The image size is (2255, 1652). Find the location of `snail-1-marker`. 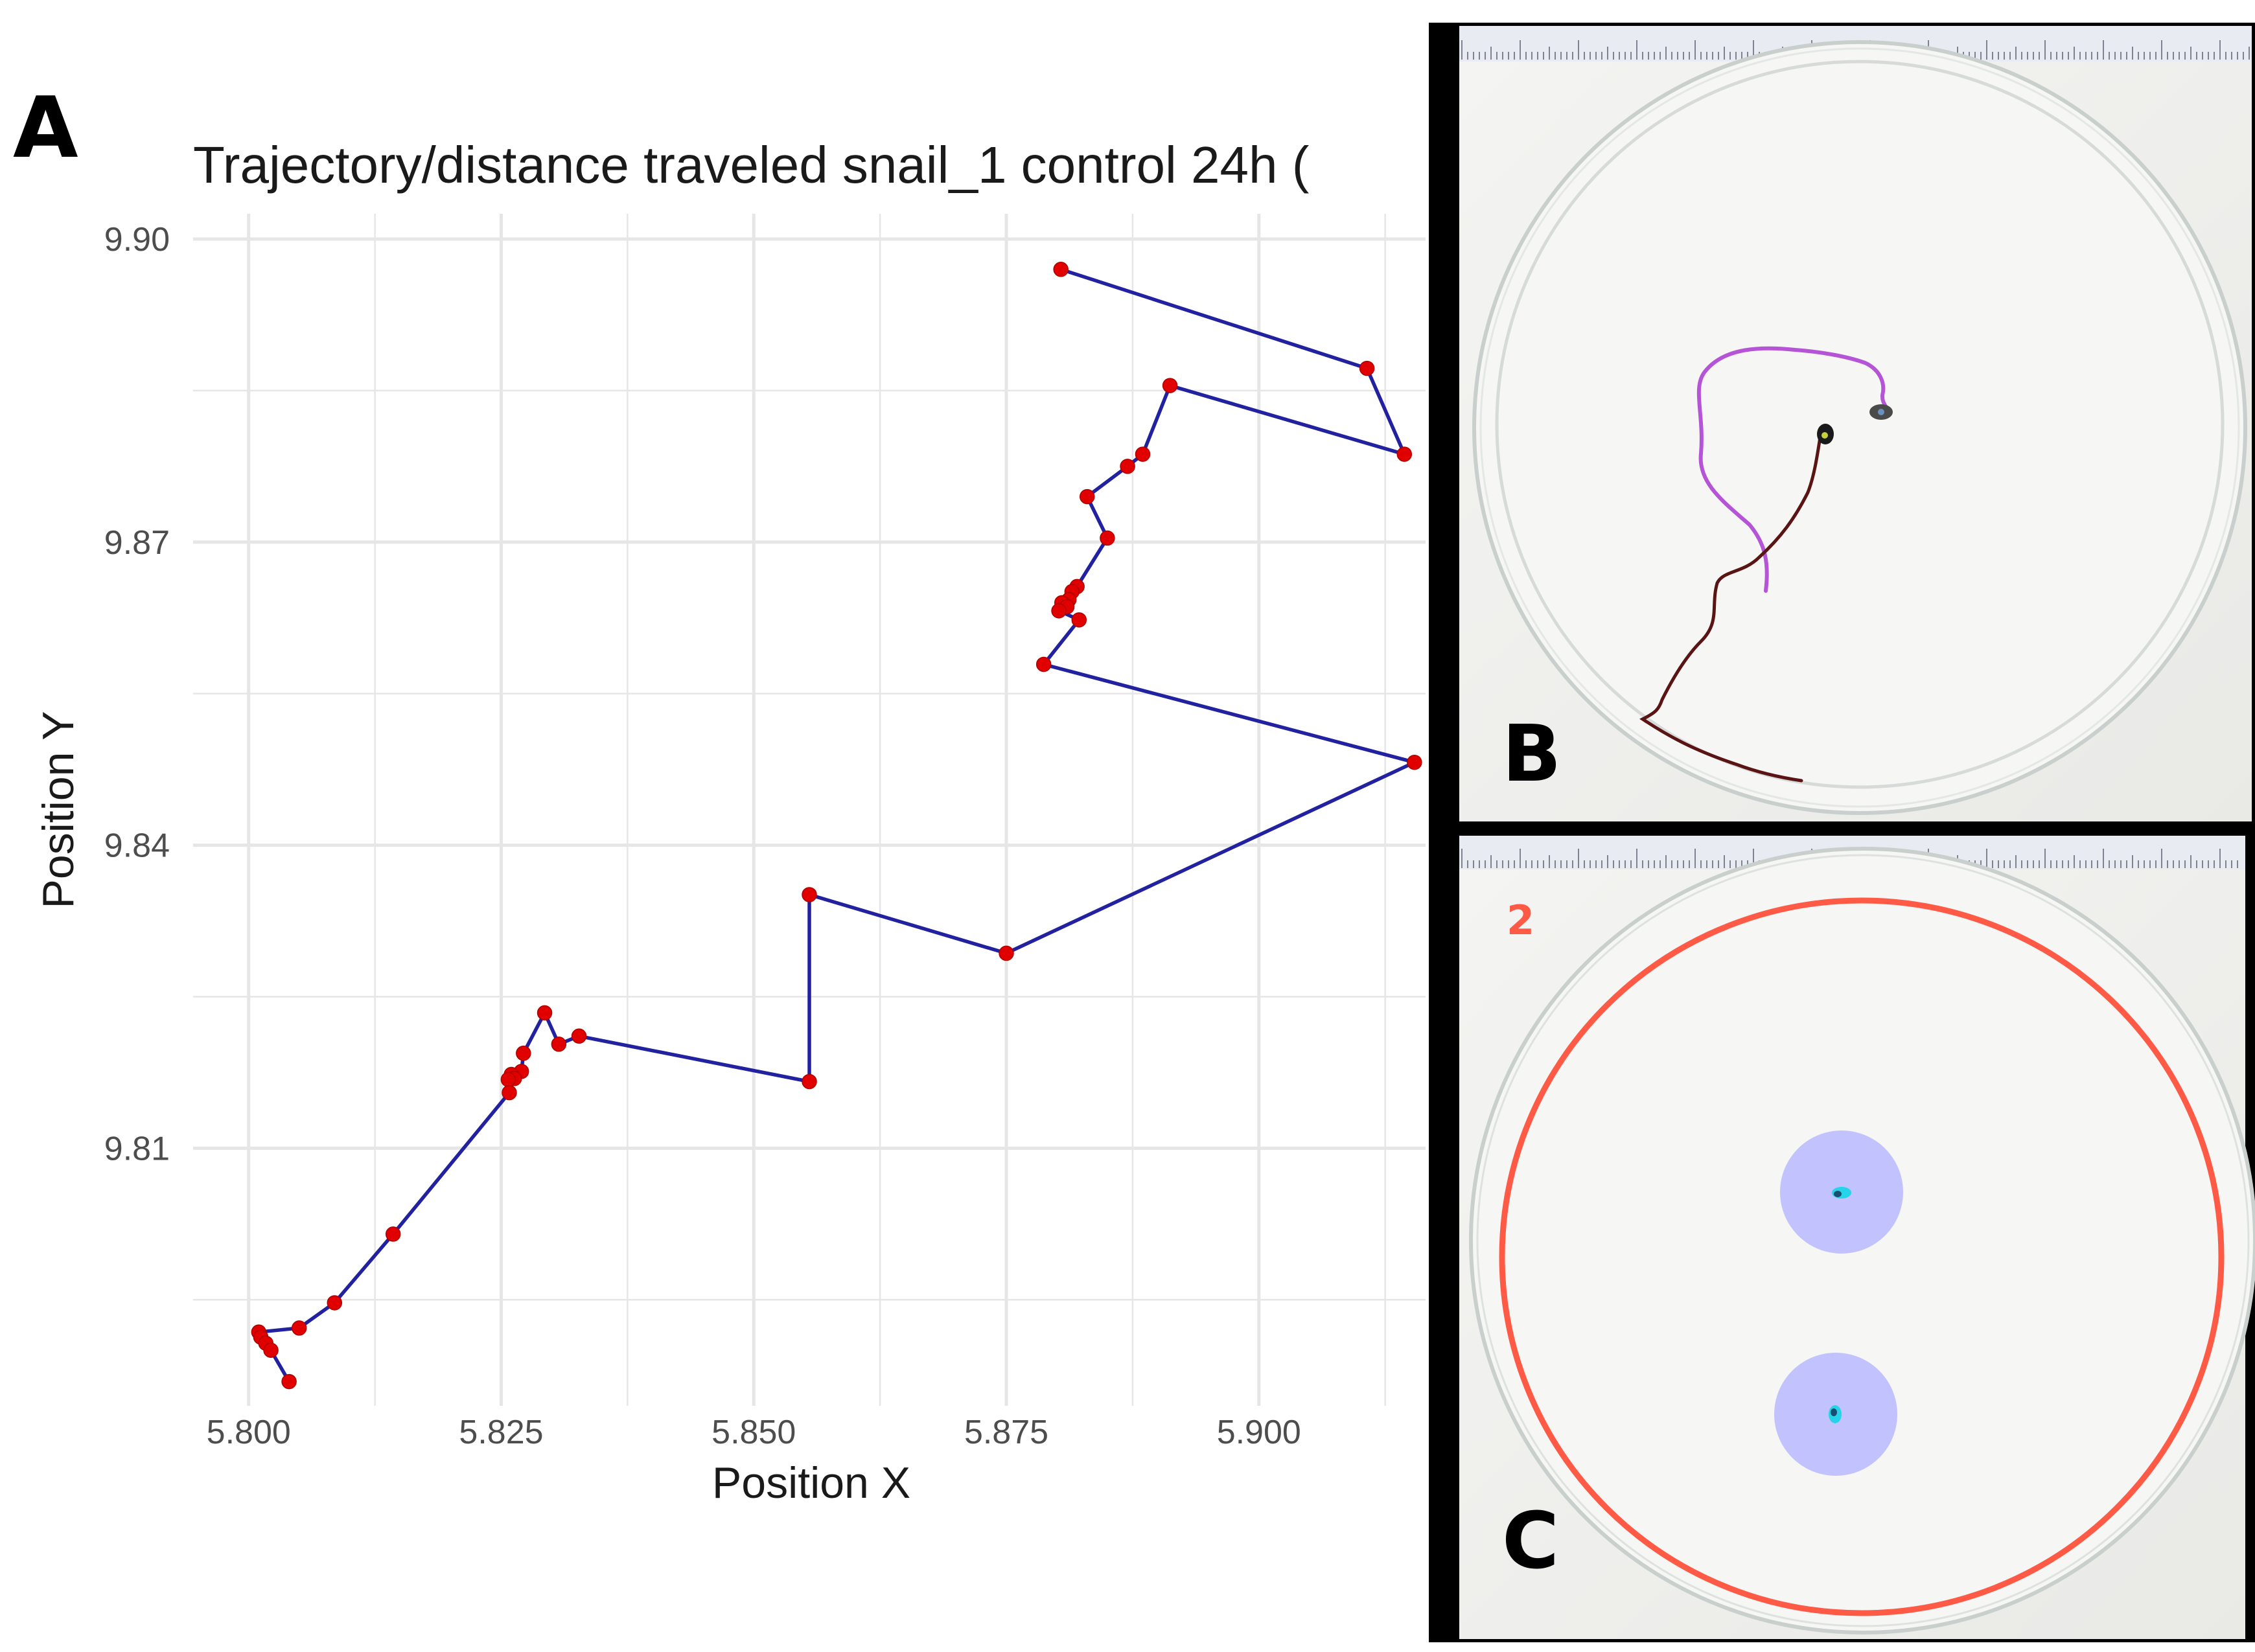

snail-1-marker is located at coordinates (1824, 435).